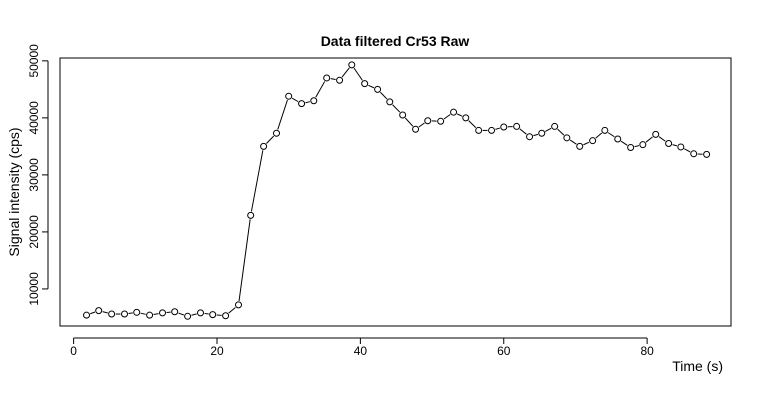  Describe the element at coordinates (34, 175) in the screenshot. I see `y-tick-label: 30000` at that location.